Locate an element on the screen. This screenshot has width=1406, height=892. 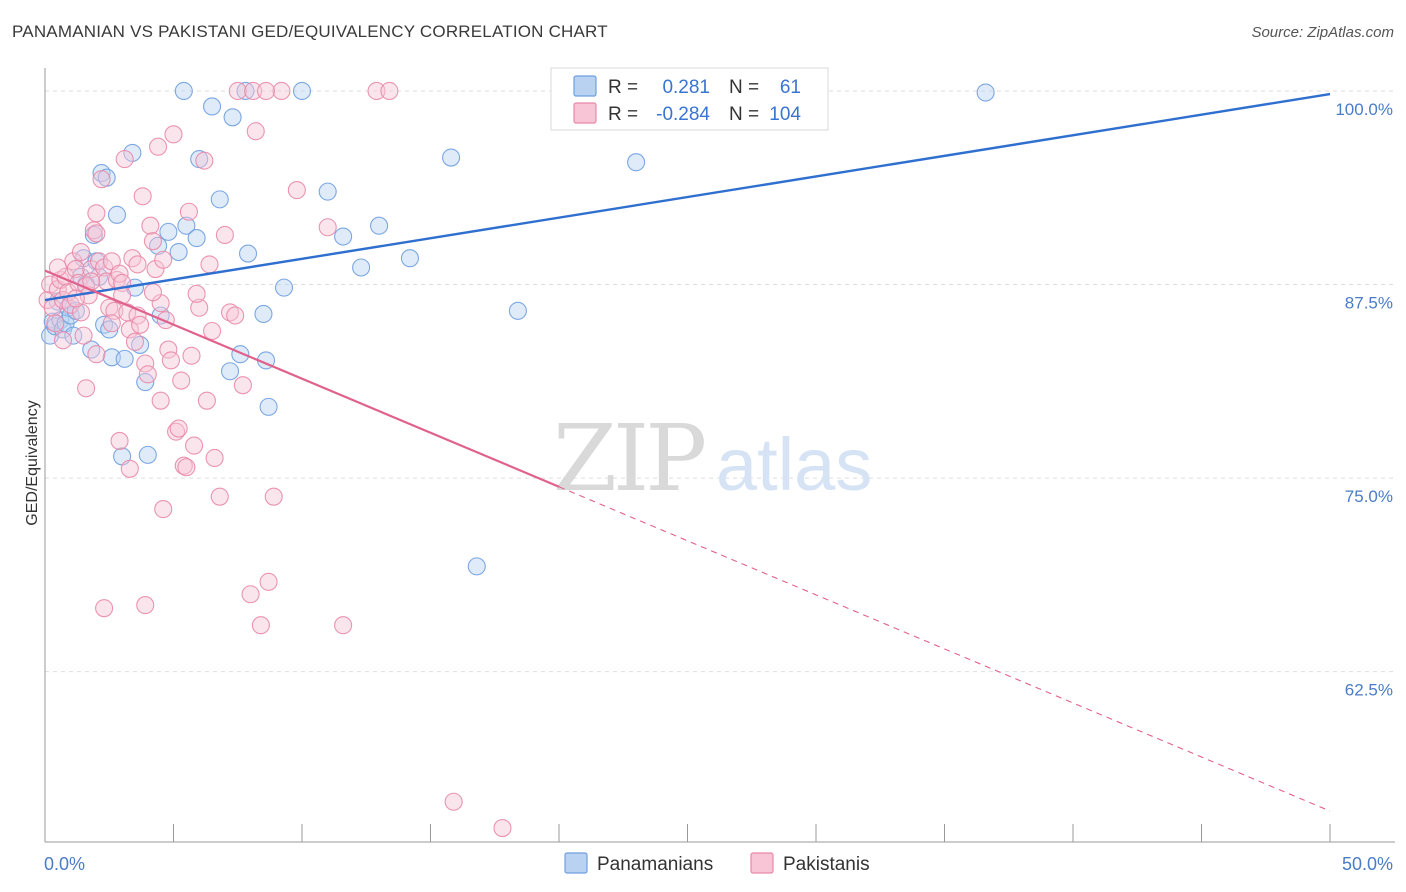
legend-n-label-2: N = is located at coordinates (744, 114).